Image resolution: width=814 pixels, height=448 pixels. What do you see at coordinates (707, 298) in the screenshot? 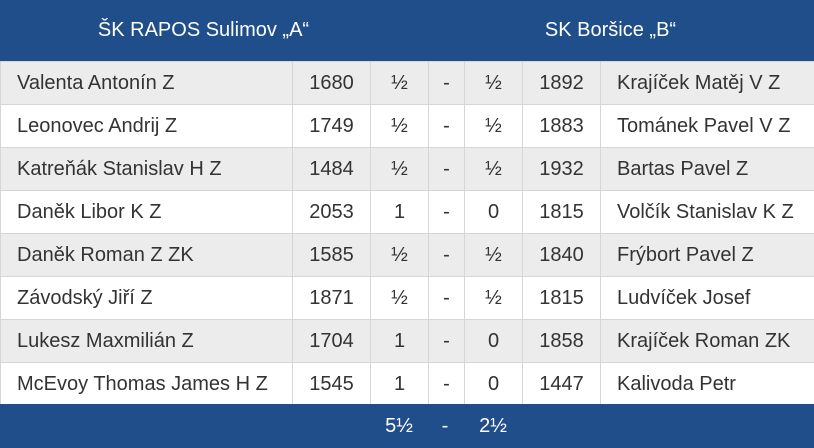
I see `away-player-name: Ludvíček Josef` at bounding box center [707, 298].